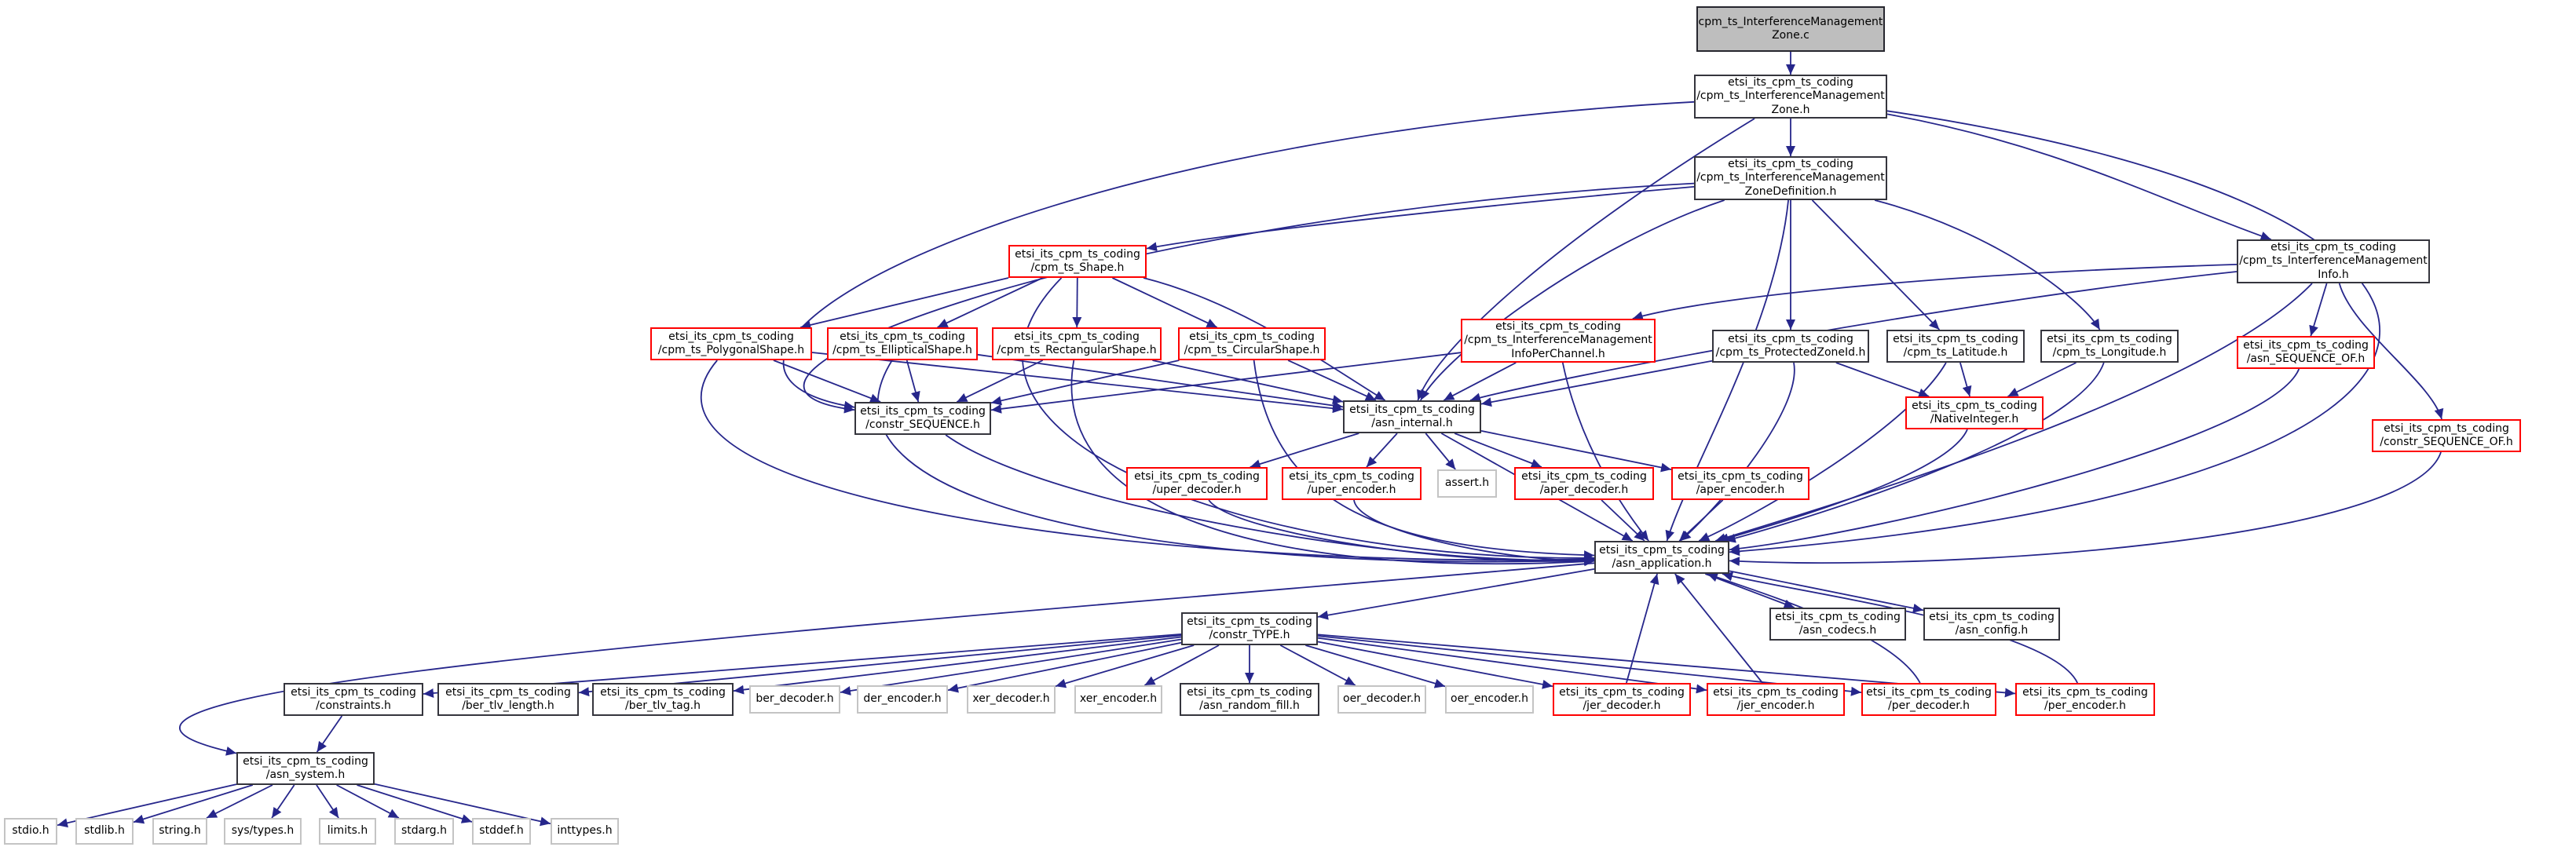  I want to click on edge-infoperchannel-asn_application, so click(1605, 452).